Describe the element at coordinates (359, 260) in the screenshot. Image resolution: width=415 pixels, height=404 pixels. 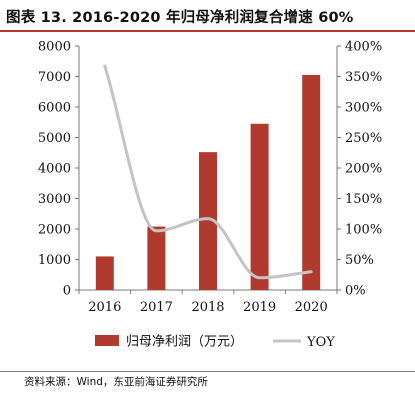
I see `y2-tick-label: 50%` at that location.